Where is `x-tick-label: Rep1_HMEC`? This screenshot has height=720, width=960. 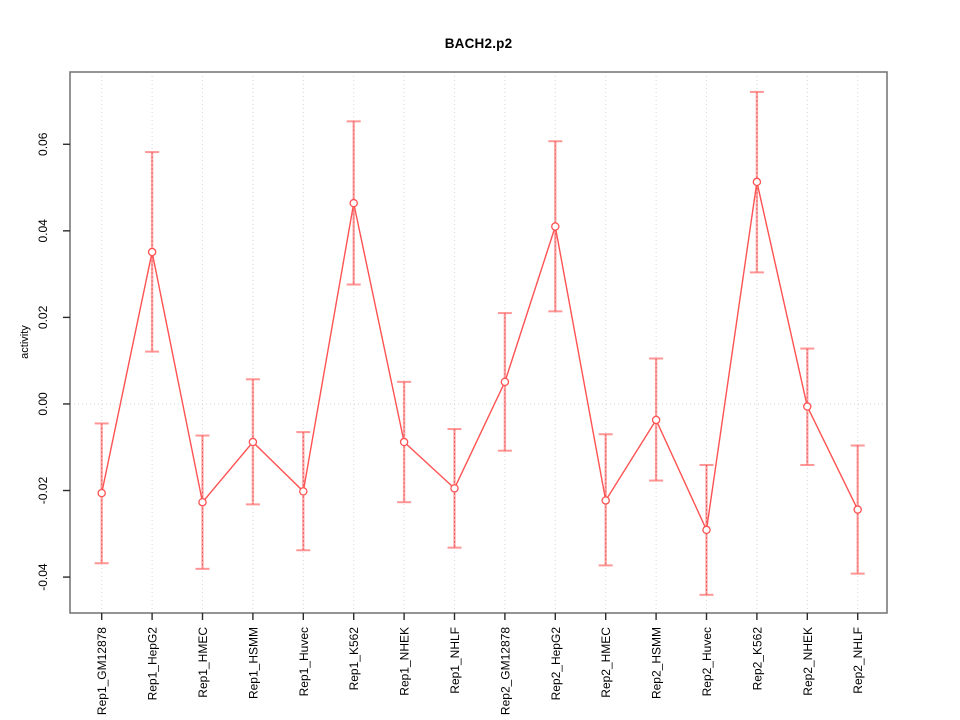 x-tick-label: Rep1_HMEC is located at coordinates (203, 662).